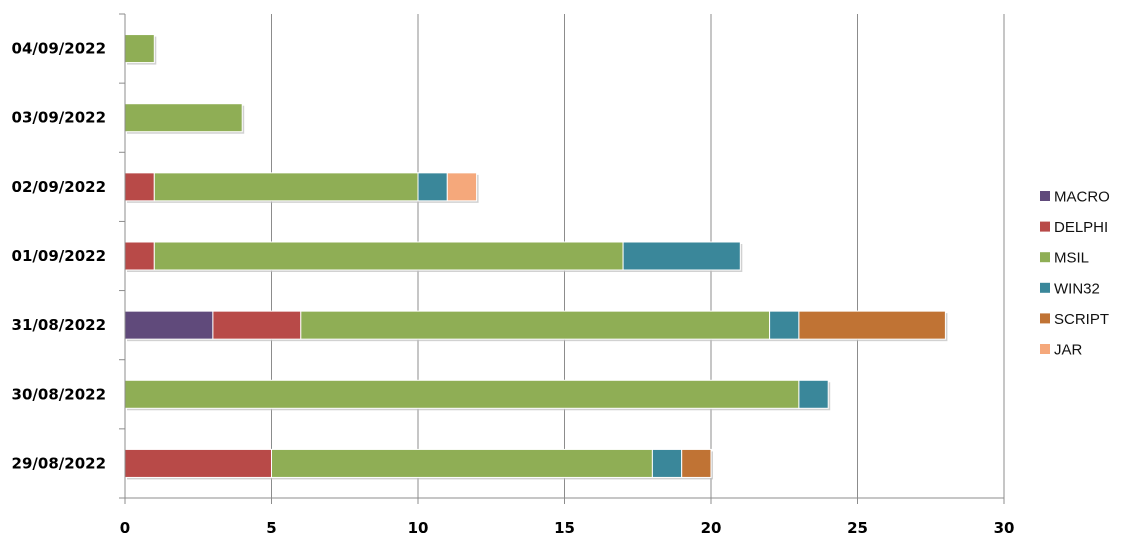  What do you see at coordinates (1045, 287) in the screenshot?
I see `legend-swatch-win32` at bounding box center [1045, 287].